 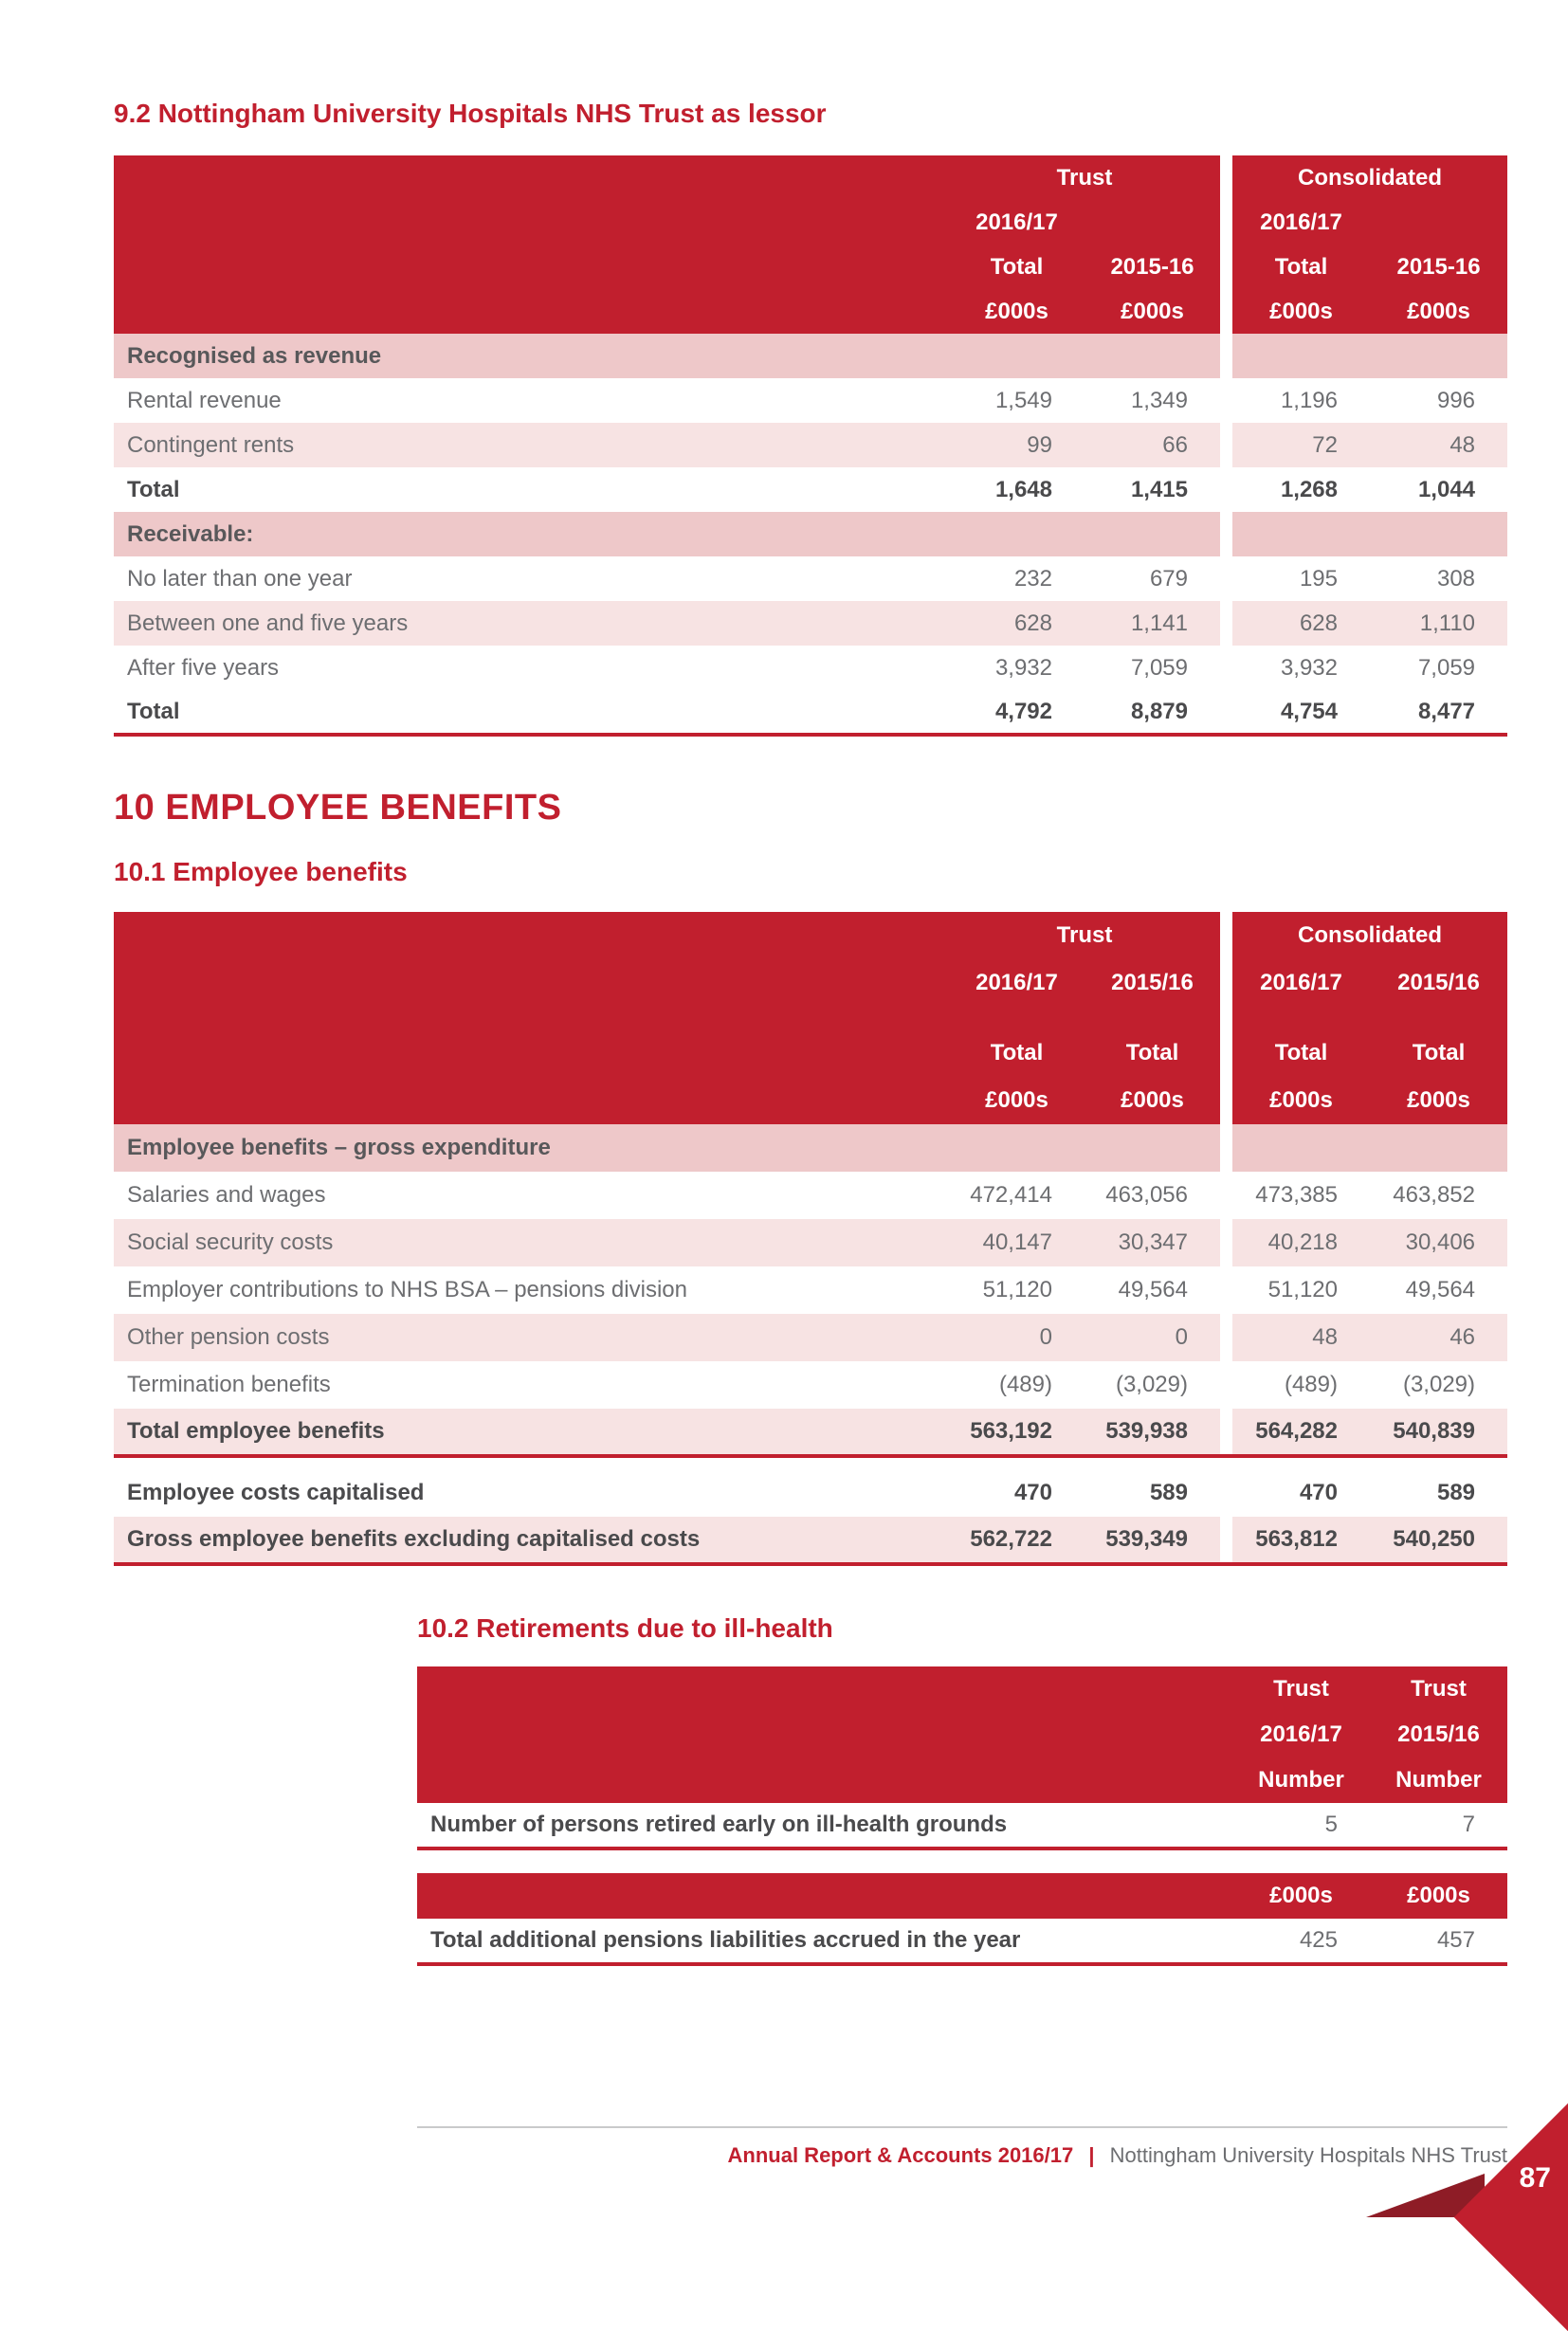 I want to click on cell-value: 308, so click(x=1456, y=578).